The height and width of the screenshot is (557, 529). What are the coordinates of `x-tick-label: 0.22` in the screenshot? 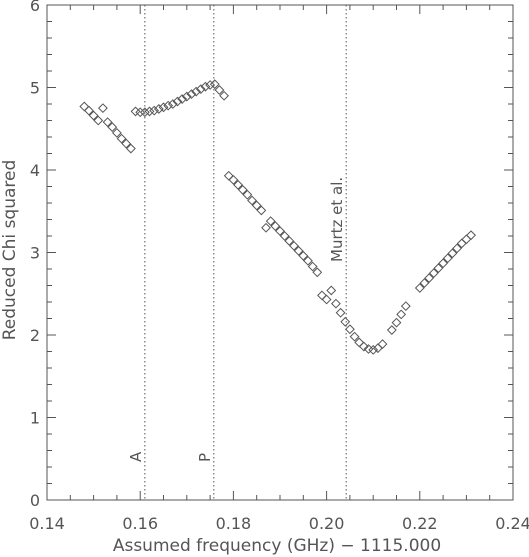 It's located at (420, 523).